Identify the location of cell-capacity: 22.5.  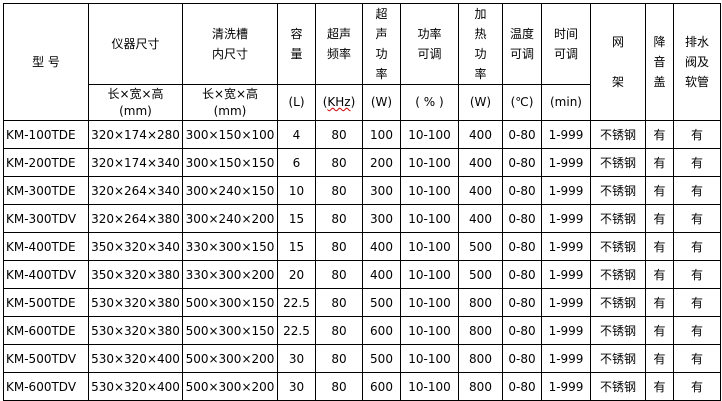
(296, 330).